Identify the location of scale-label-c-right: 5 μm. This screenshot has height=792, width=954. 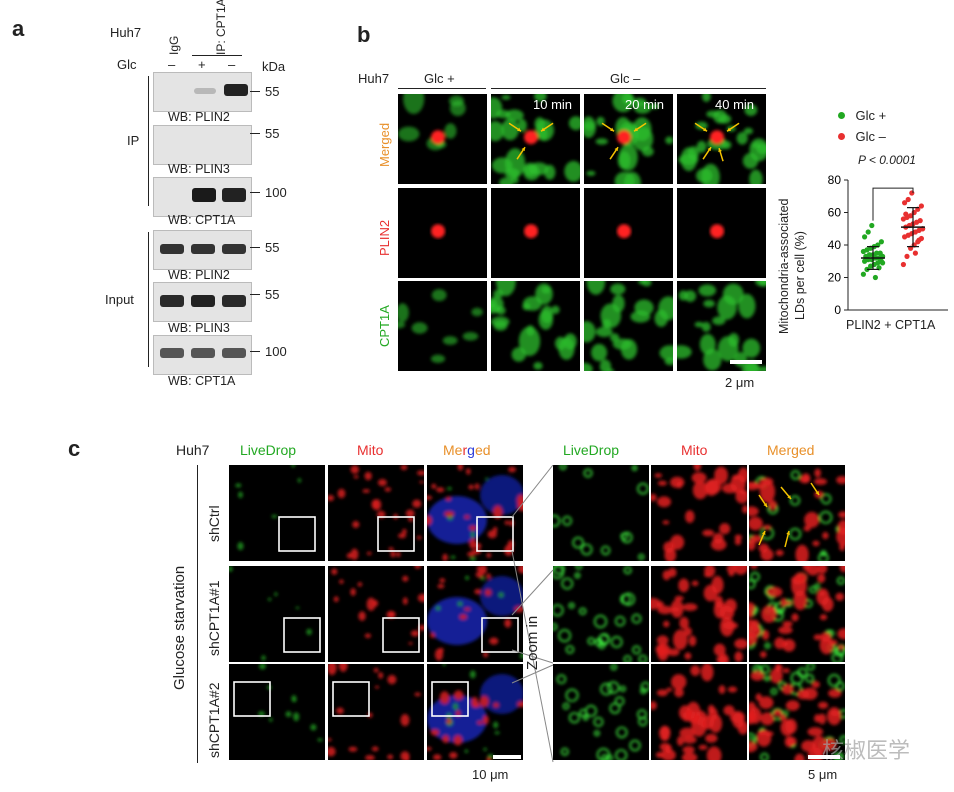
(823, 774).